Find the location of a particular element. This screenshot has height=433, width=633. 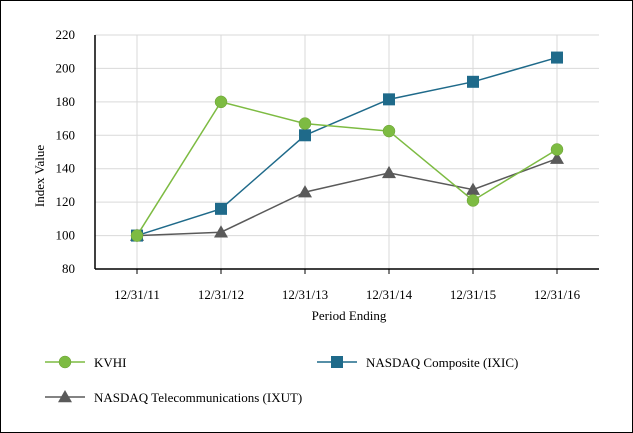

legend-label: NASDAQ Telecommunications (IXUT) is located at coordinates (198, 397).